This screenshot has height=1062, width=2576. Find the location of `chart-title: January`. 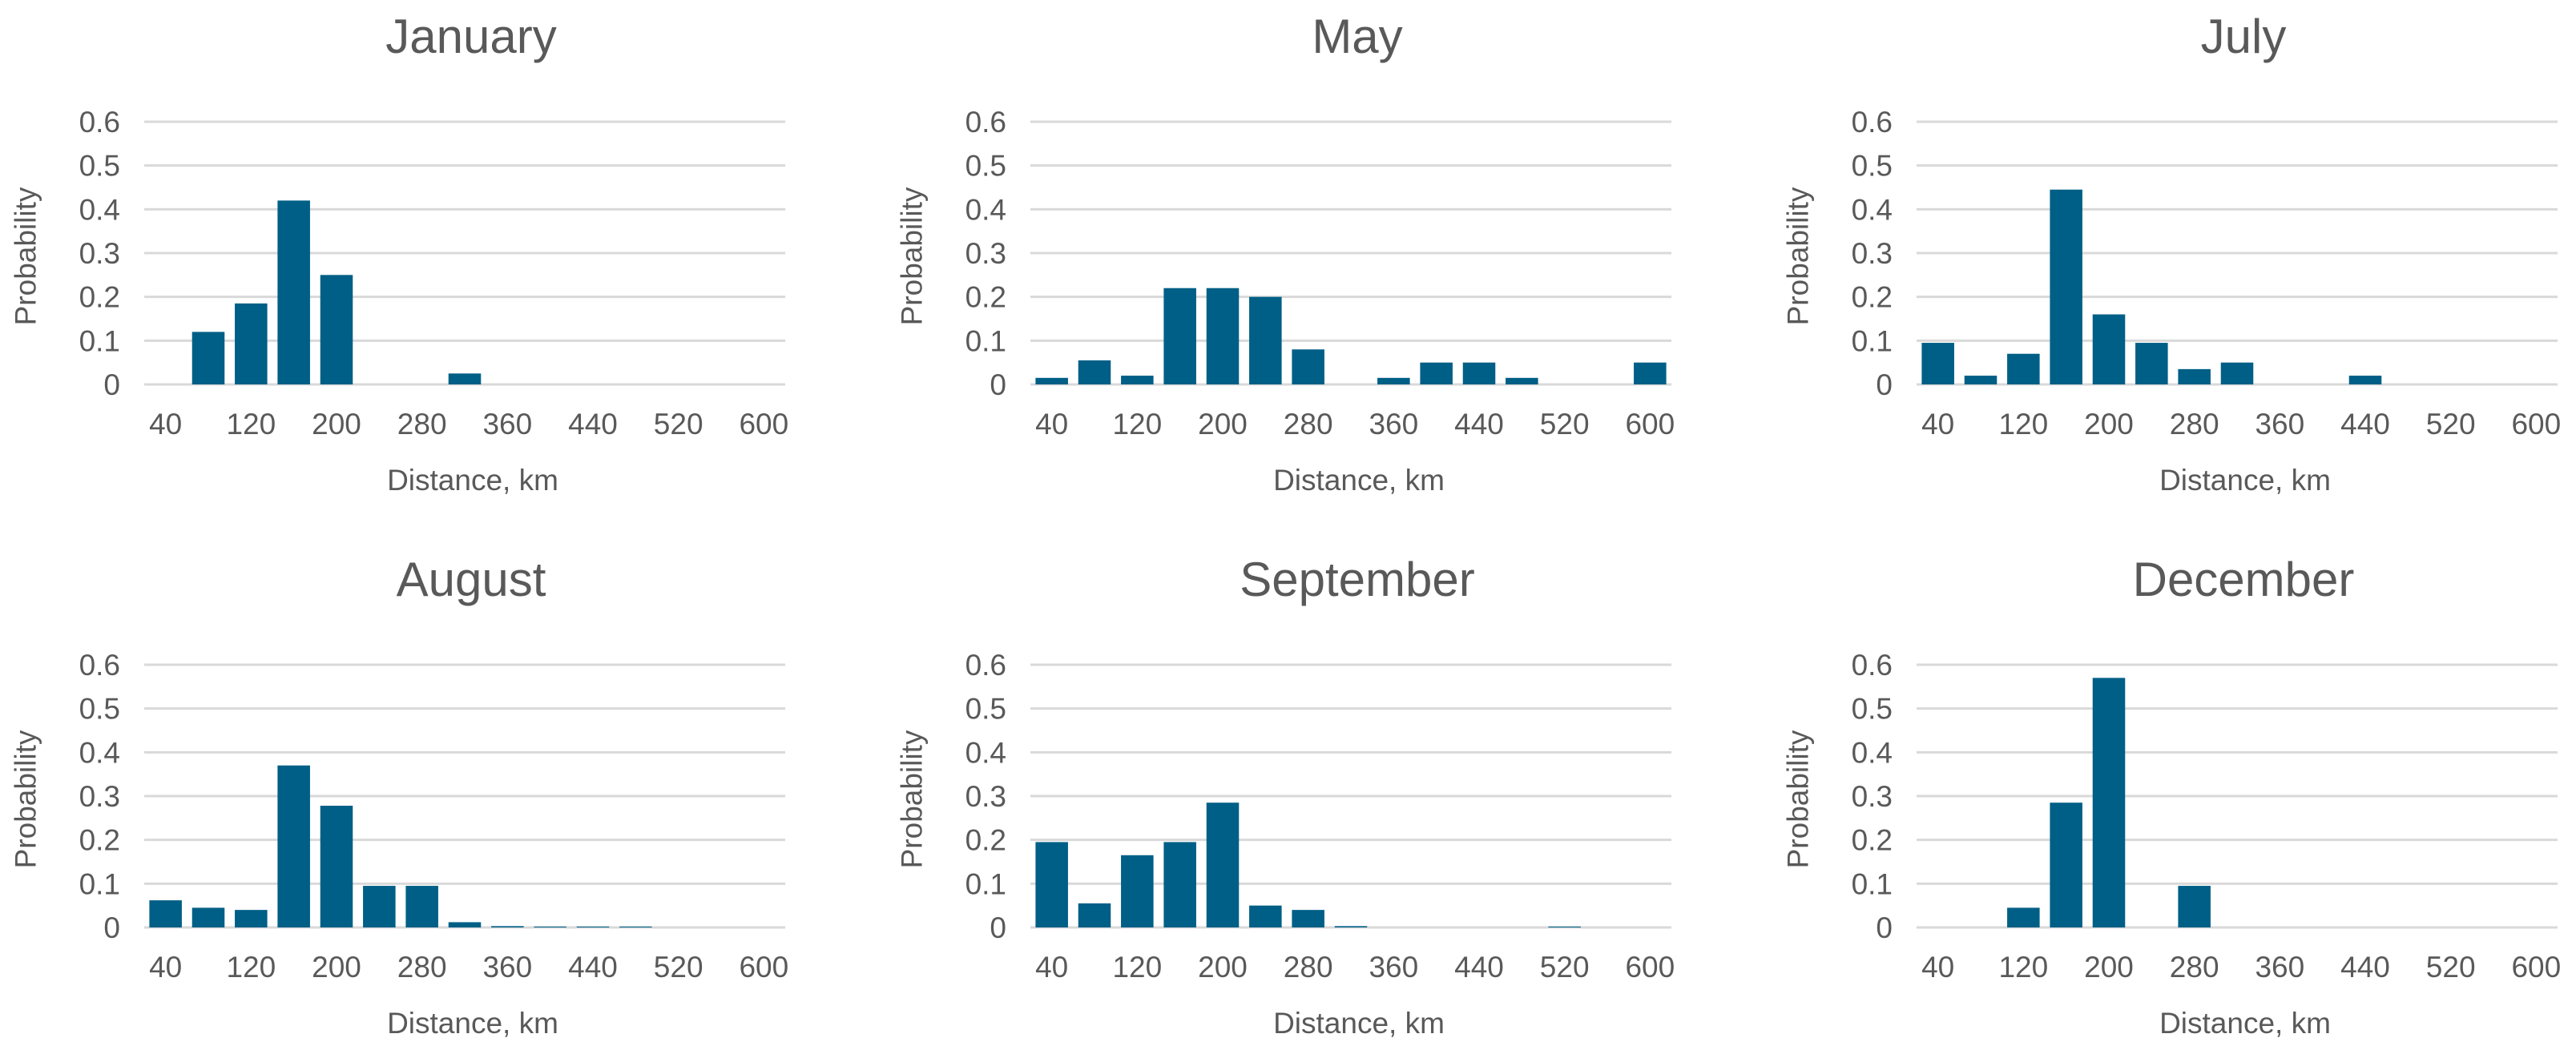

chart-title: January is located at coordinates (470, 36).